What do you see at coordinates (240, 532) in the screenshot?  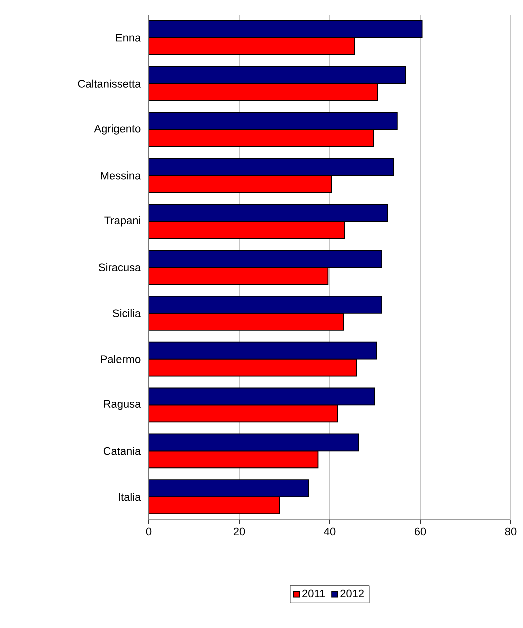 I see `x-tick-label: 20` at bounding box center [240, 532].